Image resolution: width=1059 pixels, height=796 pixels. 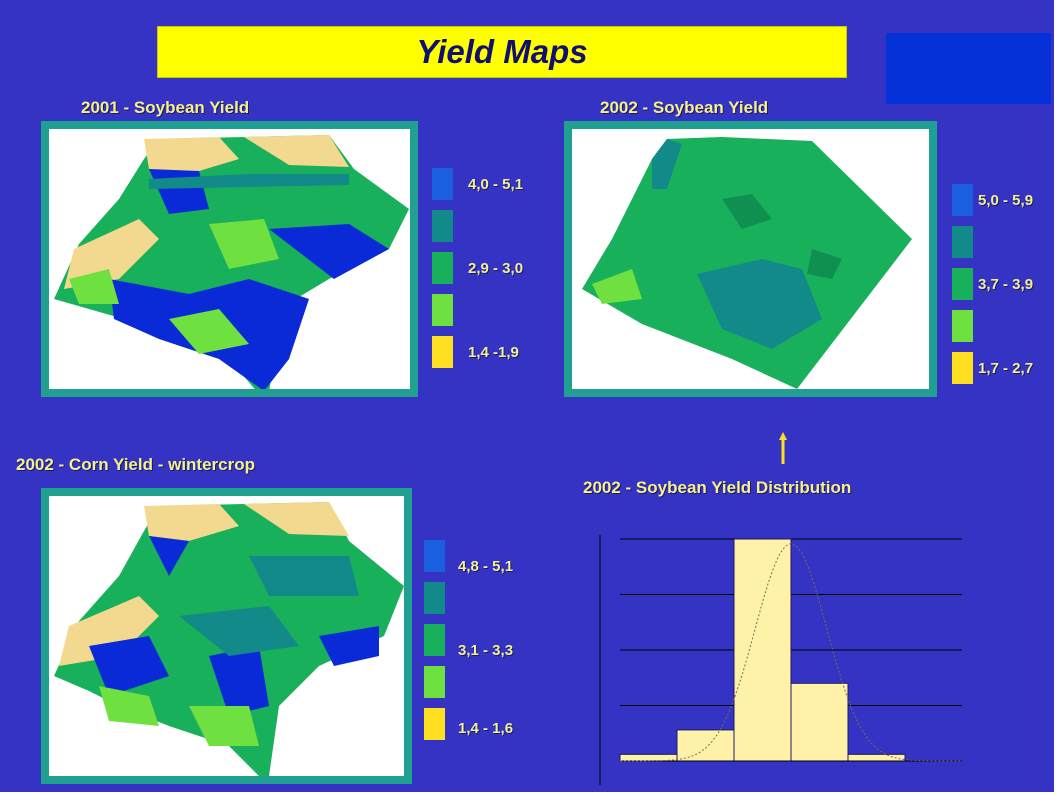 I want to click on map-2002-corn-frame, so click(x=226, y=636).